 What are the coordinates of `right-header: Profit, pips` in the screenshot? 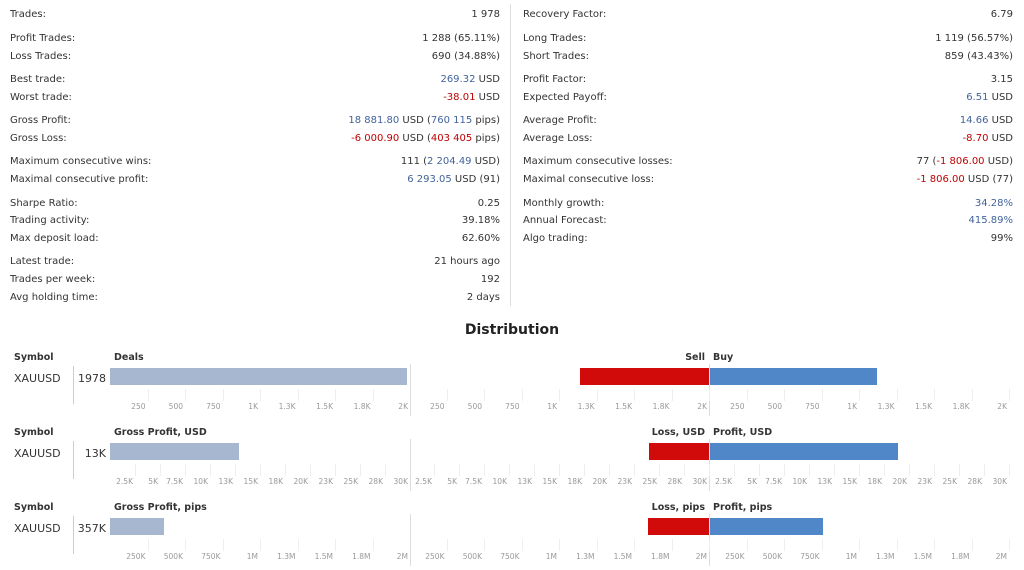 It's located at (743, 507).